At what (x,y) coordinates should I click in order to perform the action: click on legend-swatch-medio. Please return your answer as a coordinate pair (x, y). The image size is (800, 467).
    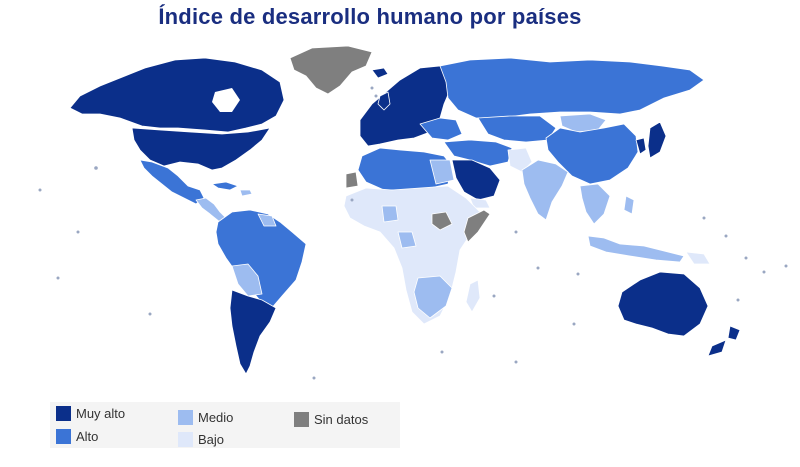
    Looking at the image, I should click on (185, 417).